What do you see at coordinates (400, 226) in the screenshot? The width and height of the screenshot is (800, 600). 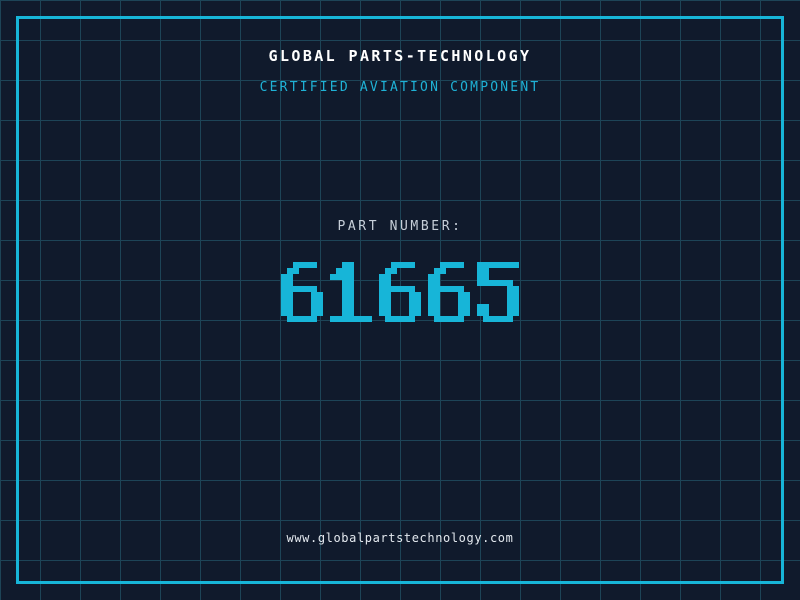 I see `part-number-label: PART NUMBER:` at bounding box center [400, 226].